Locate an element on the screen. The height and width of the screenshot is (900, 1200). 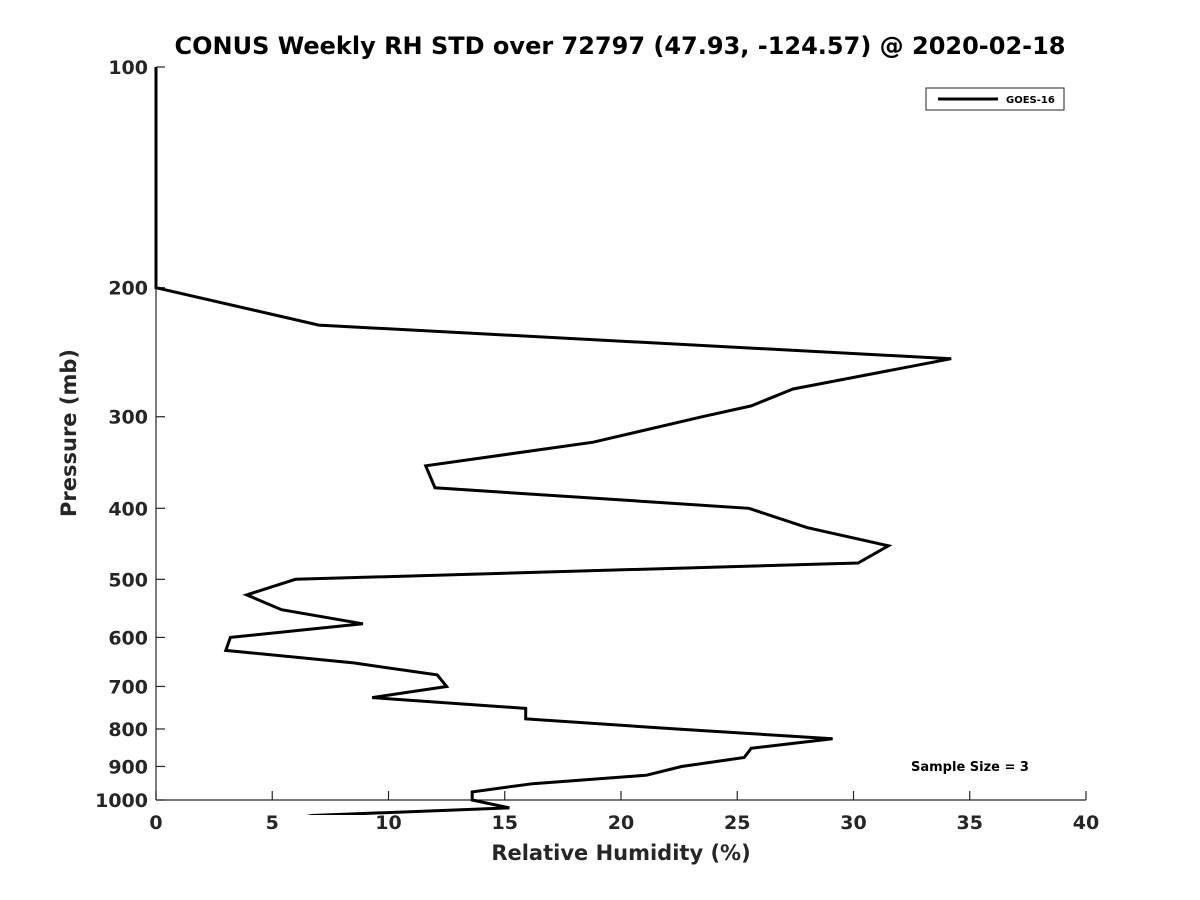
y-tick-label: 100 is located at coordinates (128, 68).